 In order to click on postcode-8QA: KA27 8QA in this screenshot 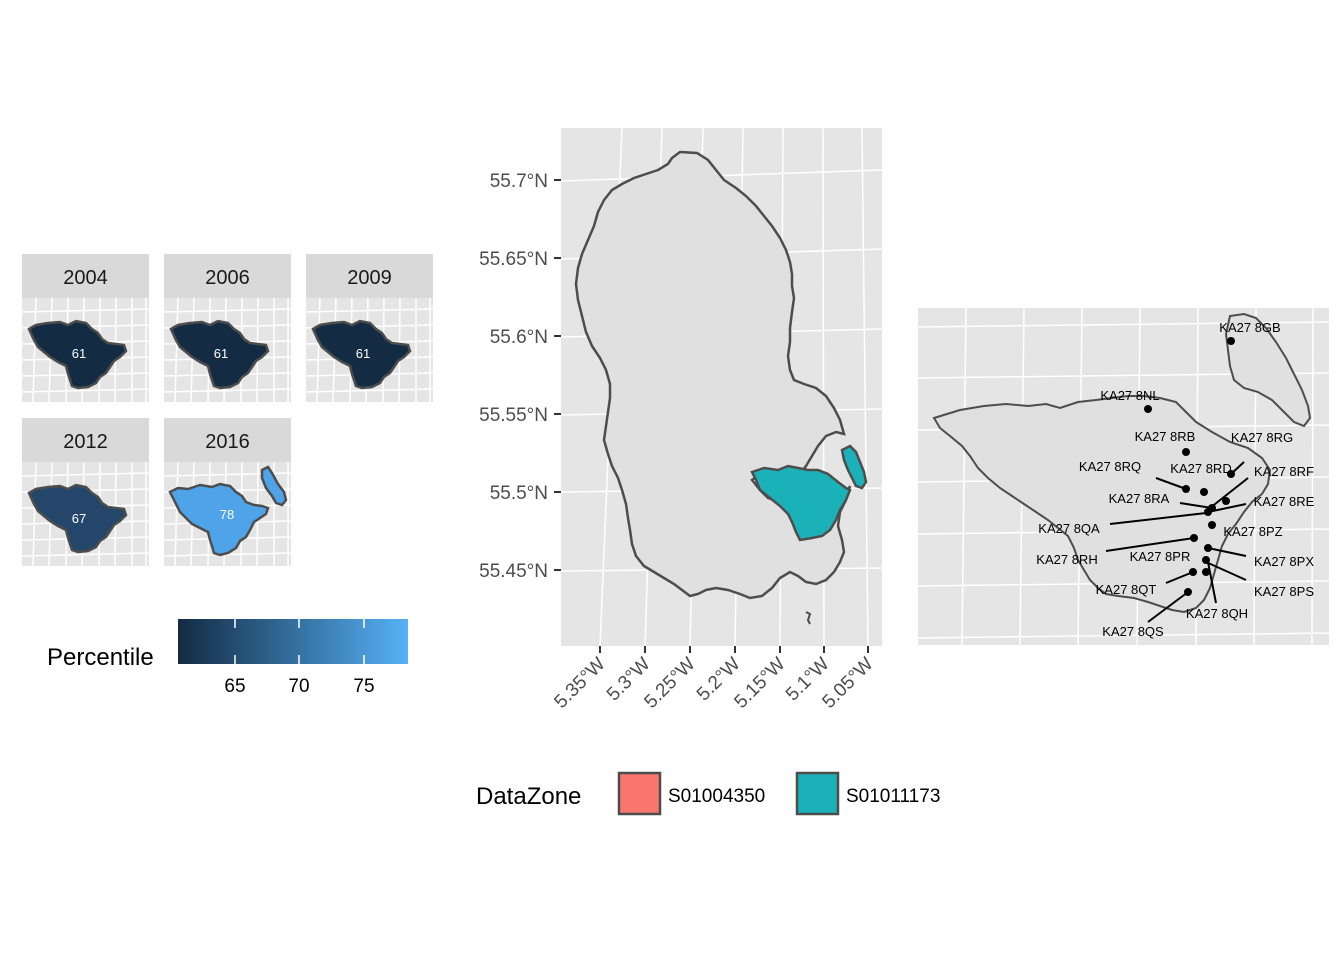, I will do `click(1122, 524)`.